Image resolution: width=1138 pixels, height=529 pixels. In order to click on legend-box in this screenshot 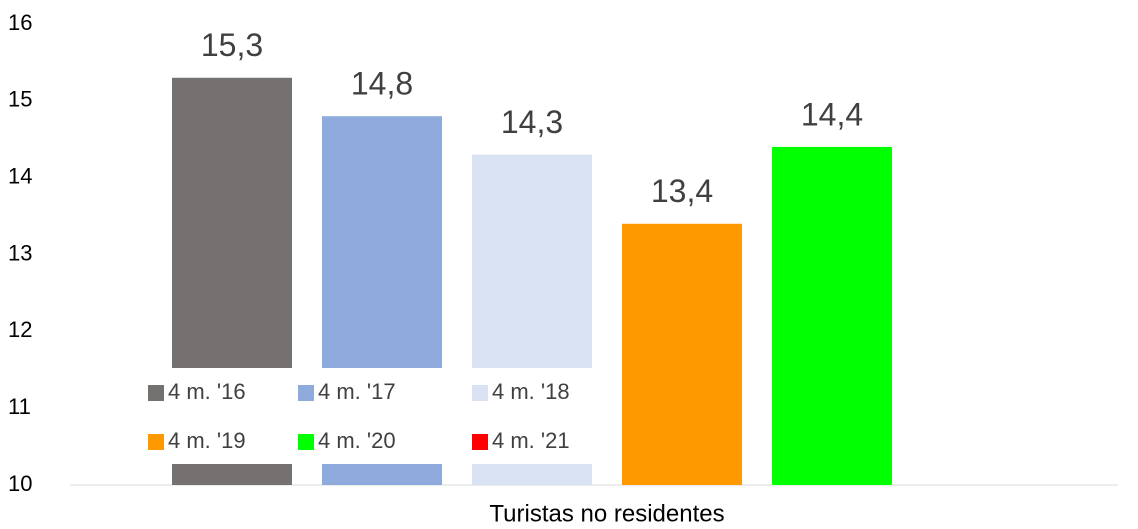, I will do `click(375, 416)`.